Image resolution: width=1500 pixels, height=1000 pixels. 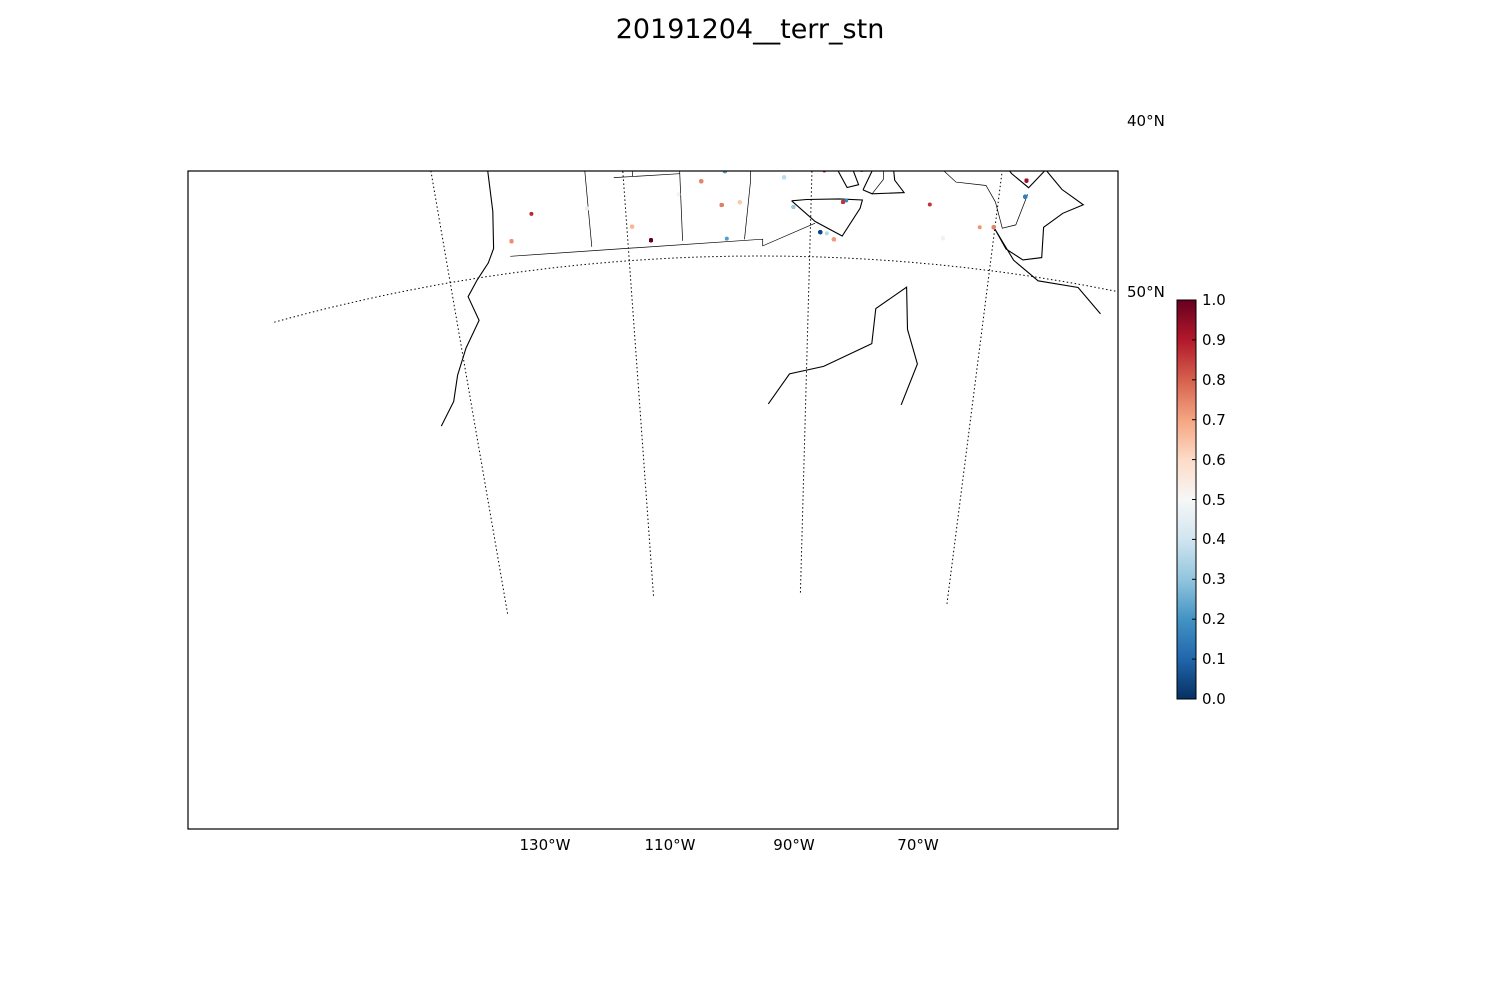 I want to click on longitude-line, so click(x=469, y=392).